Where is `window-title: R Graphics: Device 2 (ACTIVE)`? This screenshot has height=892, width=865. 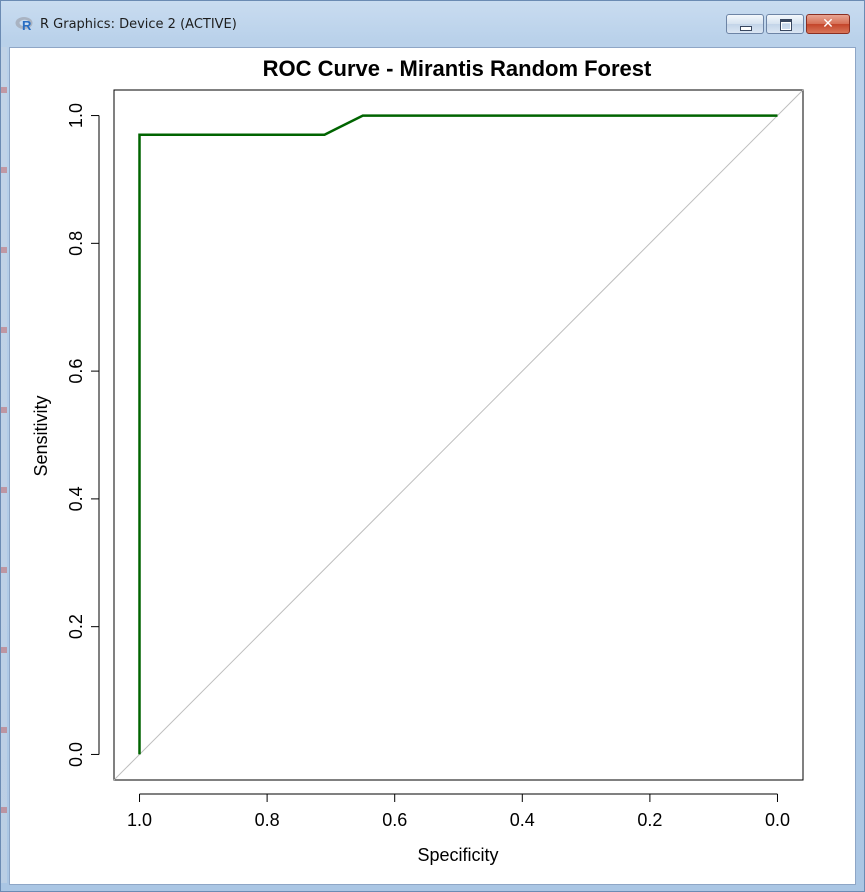 window-title: R Graphics: Device 2 (ACTIVE) is located at coordinates (138, 24).